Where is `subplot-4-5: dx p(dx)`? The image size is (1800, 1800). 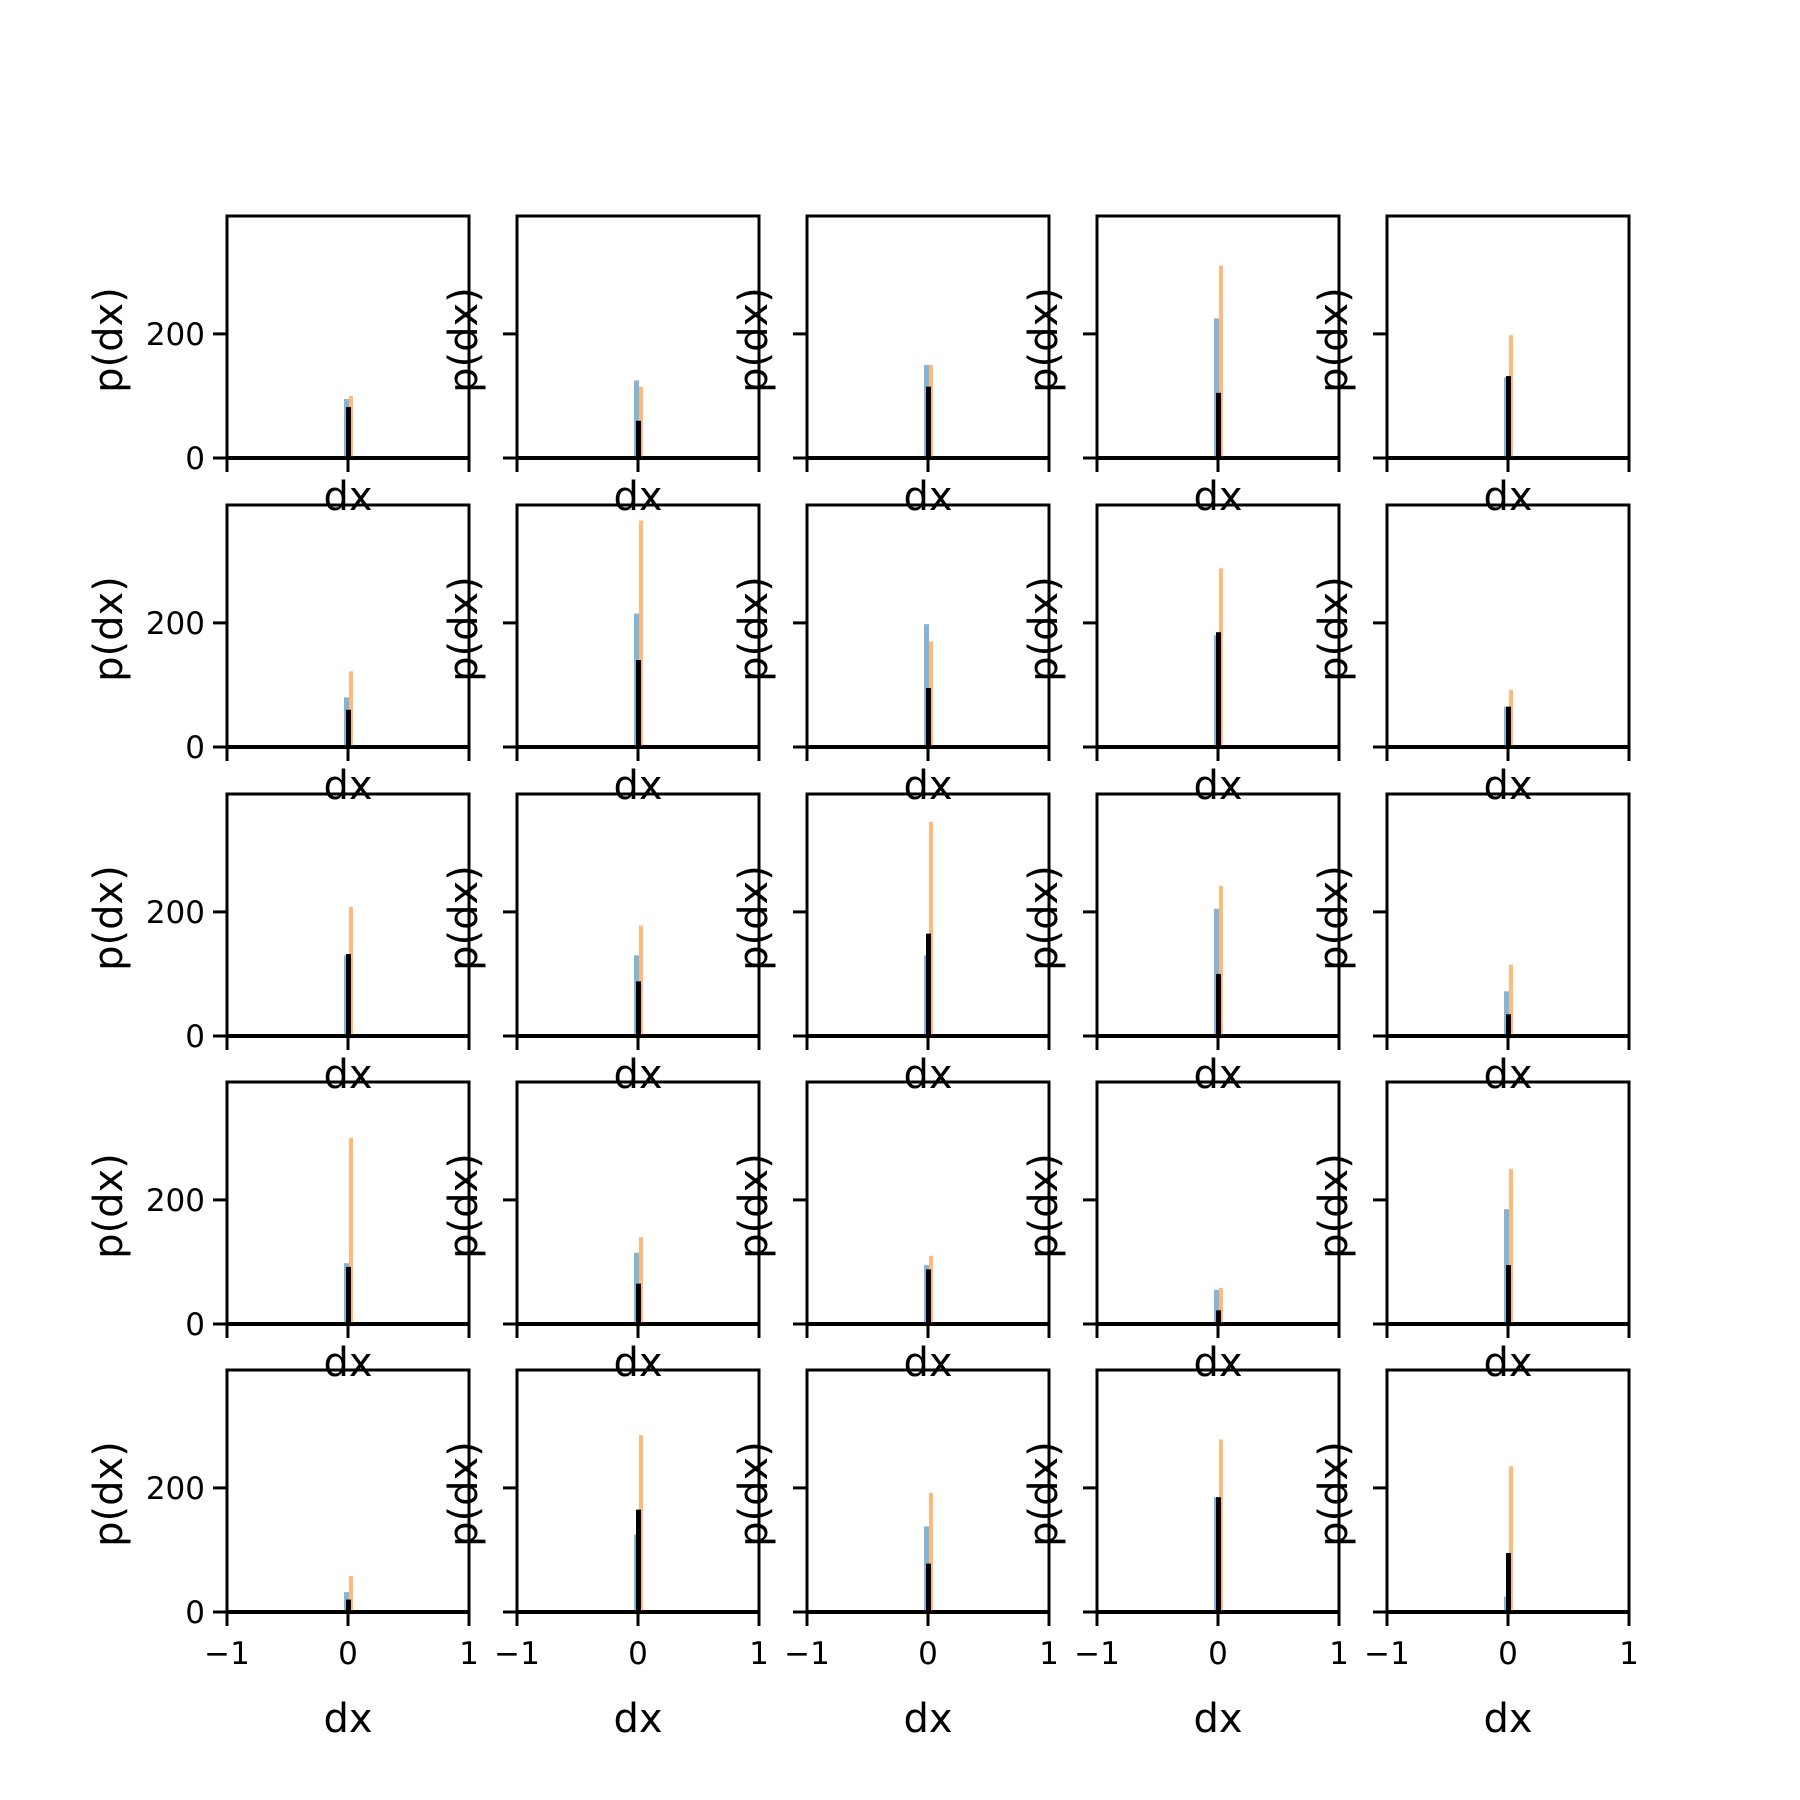
subplot-4-5: dx p(dx) is located at coordinates (1471, 1233).